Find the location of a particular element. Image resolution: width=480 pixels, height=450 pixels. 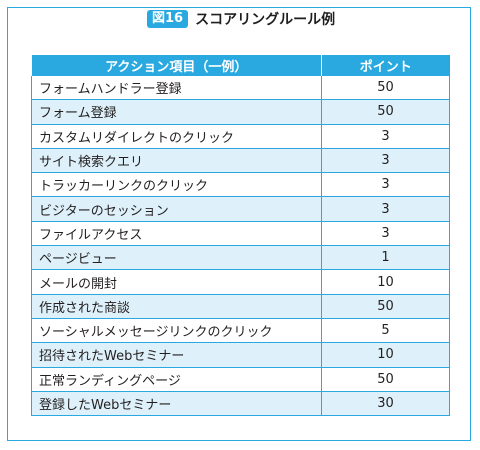

table-row: ビジターのセッション 3 is located at coordinates (240, 209).